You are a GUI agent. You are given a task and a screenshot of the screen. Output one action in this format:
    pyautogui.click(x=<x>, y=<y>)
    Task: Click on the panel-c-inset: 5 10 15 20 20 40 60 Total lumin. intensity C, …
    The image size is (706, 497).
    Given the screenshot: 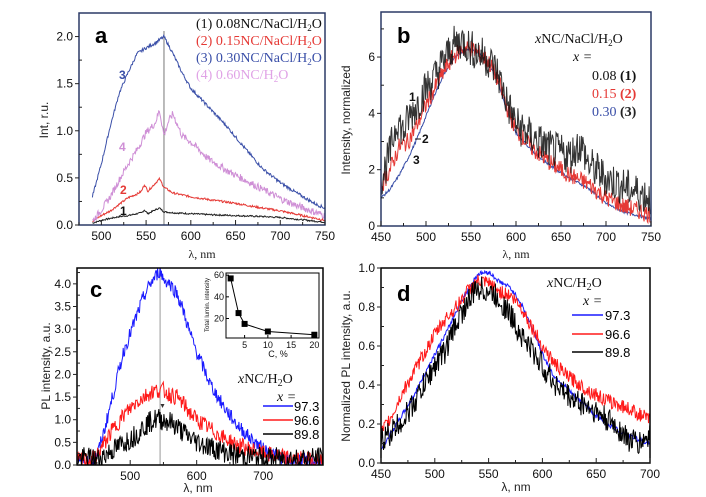 What is the action you would take?
    pyautogui.click(x=262, y=314)
    